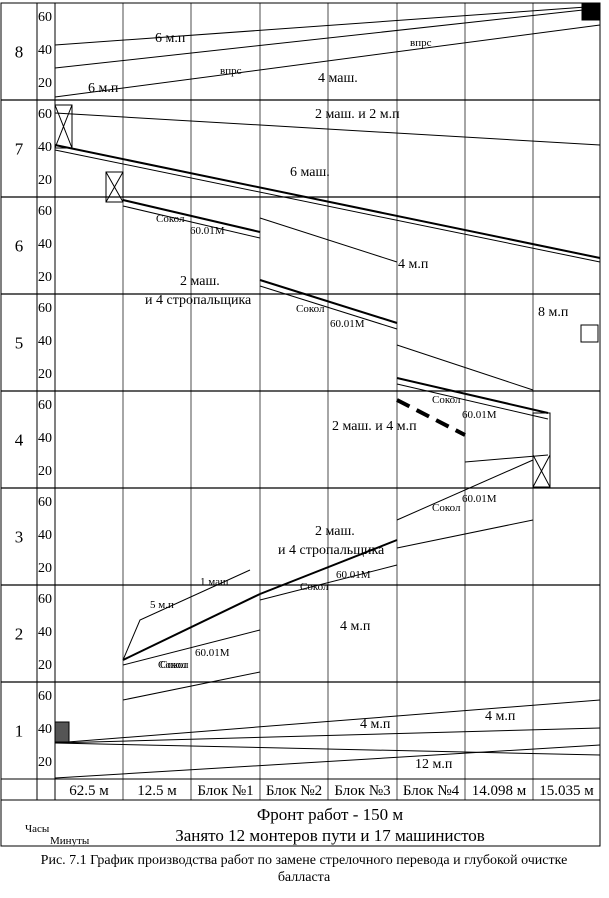  Describe the element at coordinates (553, 312) in the screenshot. I see `annotation: 8 м.п` at that location.